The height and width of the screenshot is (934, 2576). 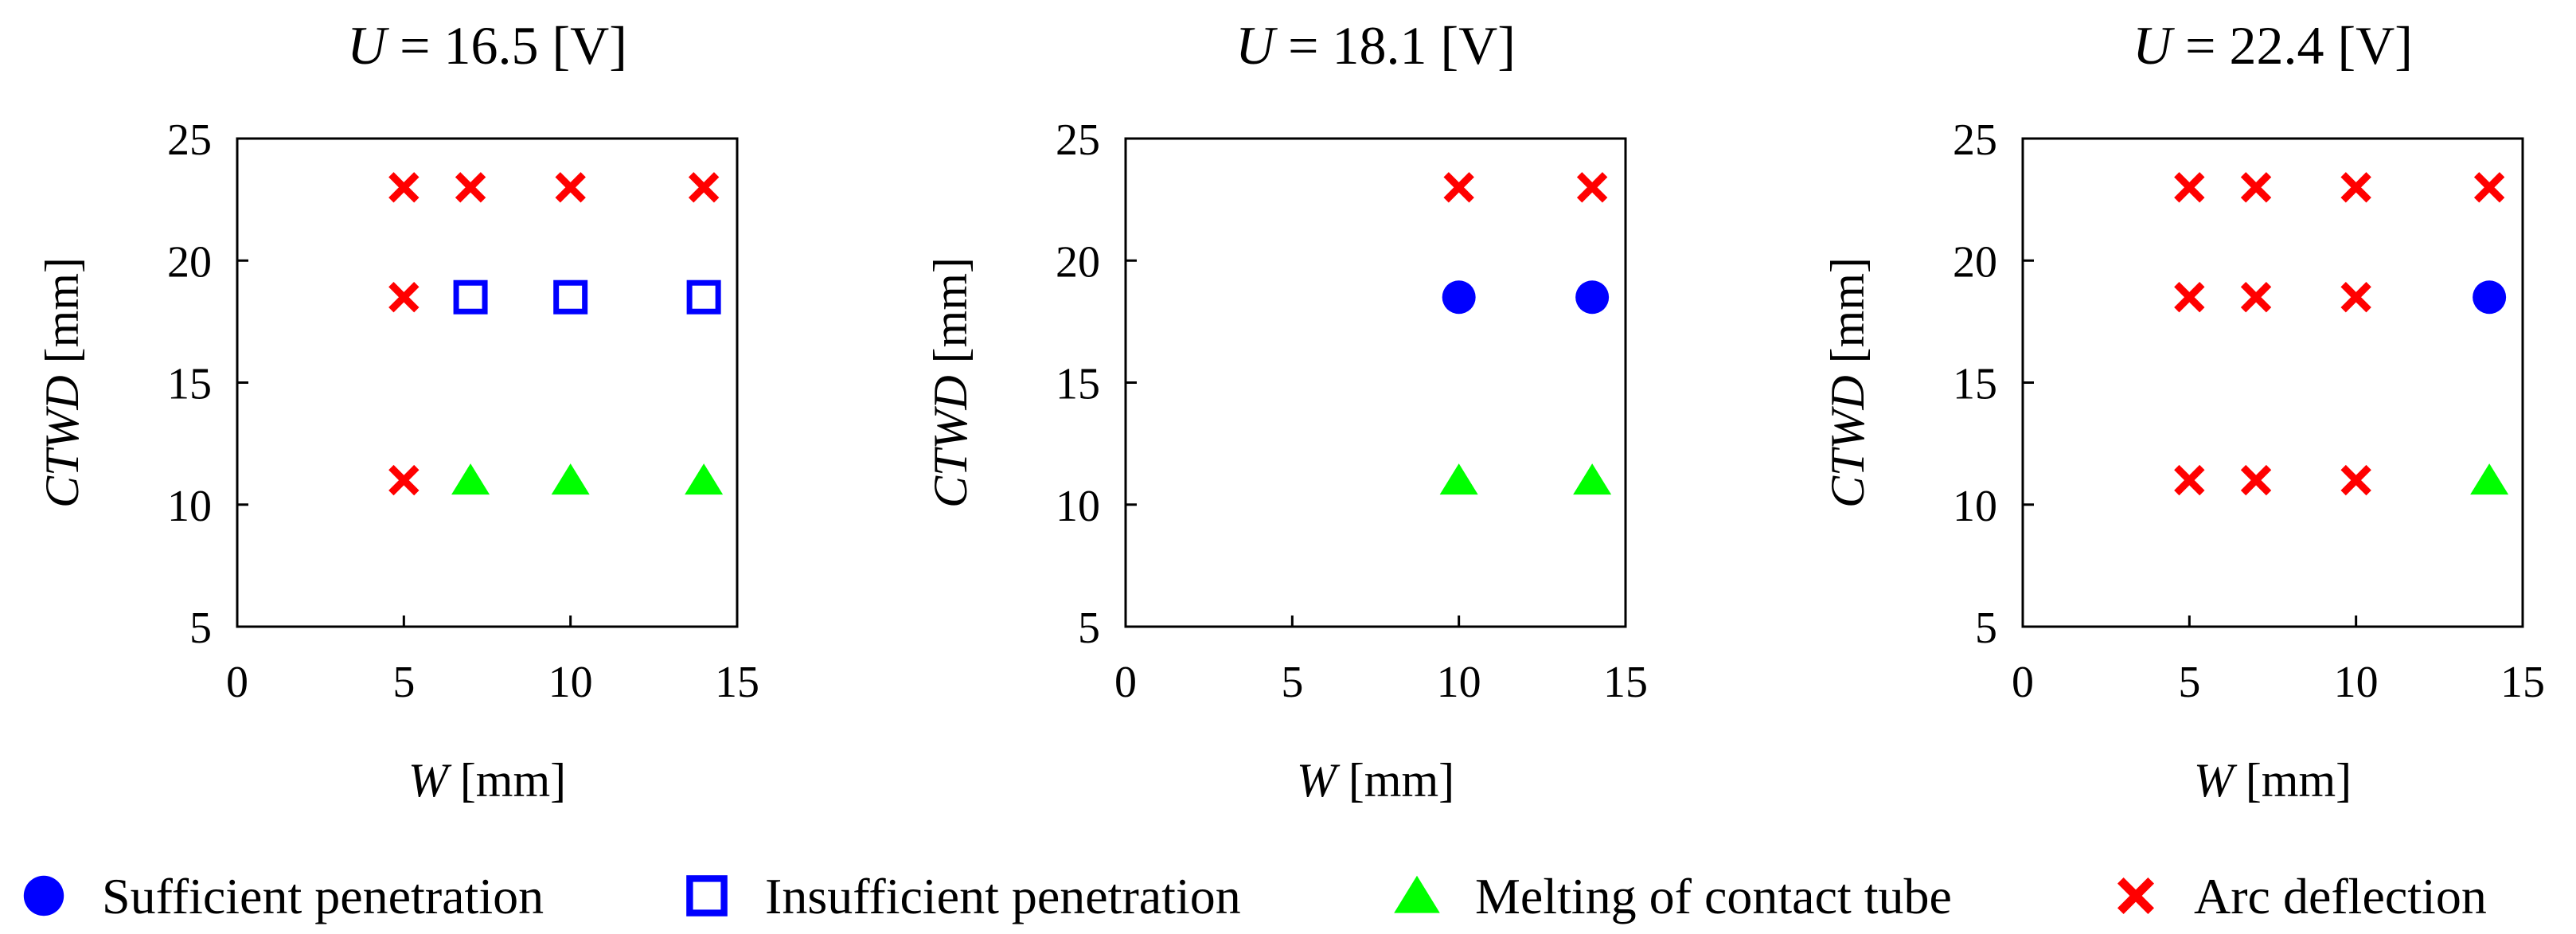 What do you see at coordinates (323, 896) in the screenshot?
I see `legend-label: Sufficient penetration` at bounding box center [323, 896].